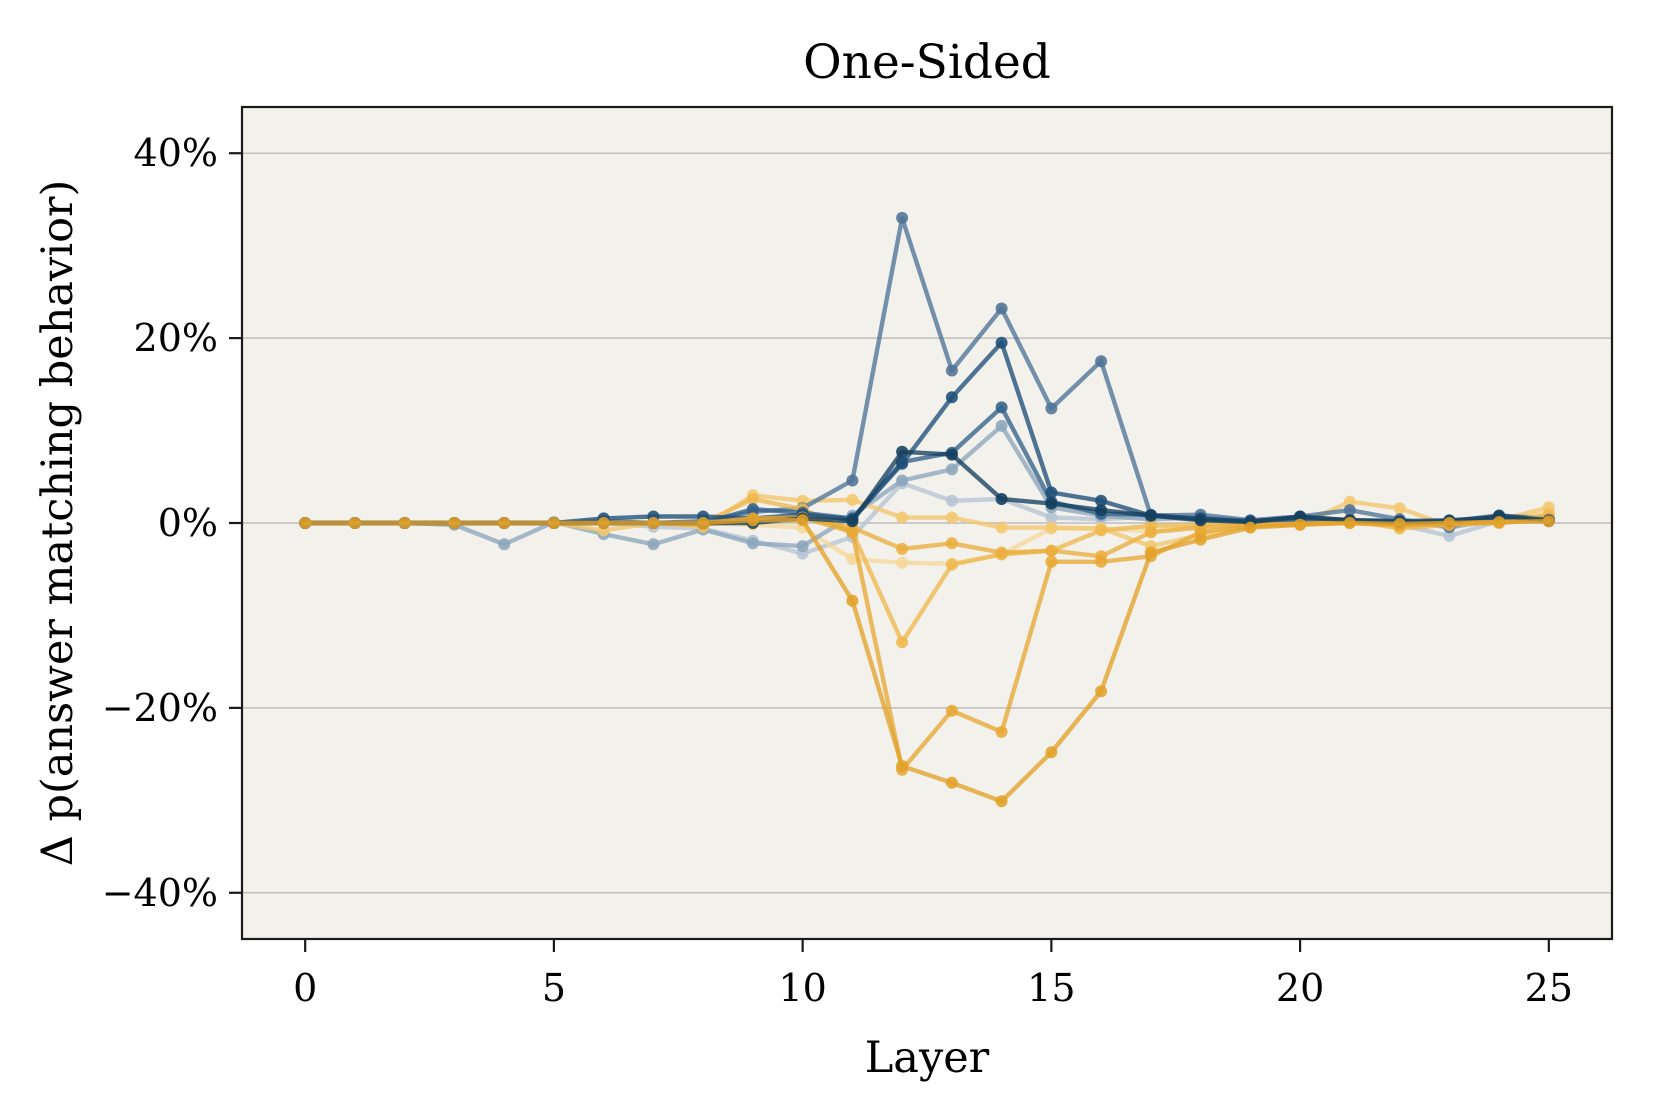  Describe the element at coordinates (1051, 988) in the screenshot. I see `x-tick-label: 15` at that location.